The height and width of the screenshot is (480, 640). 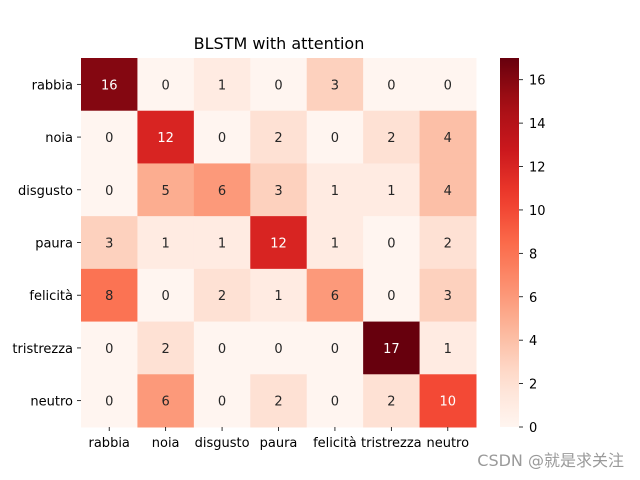 I want to click on cell-value-0-6: 0, so click(x=448, y=85).